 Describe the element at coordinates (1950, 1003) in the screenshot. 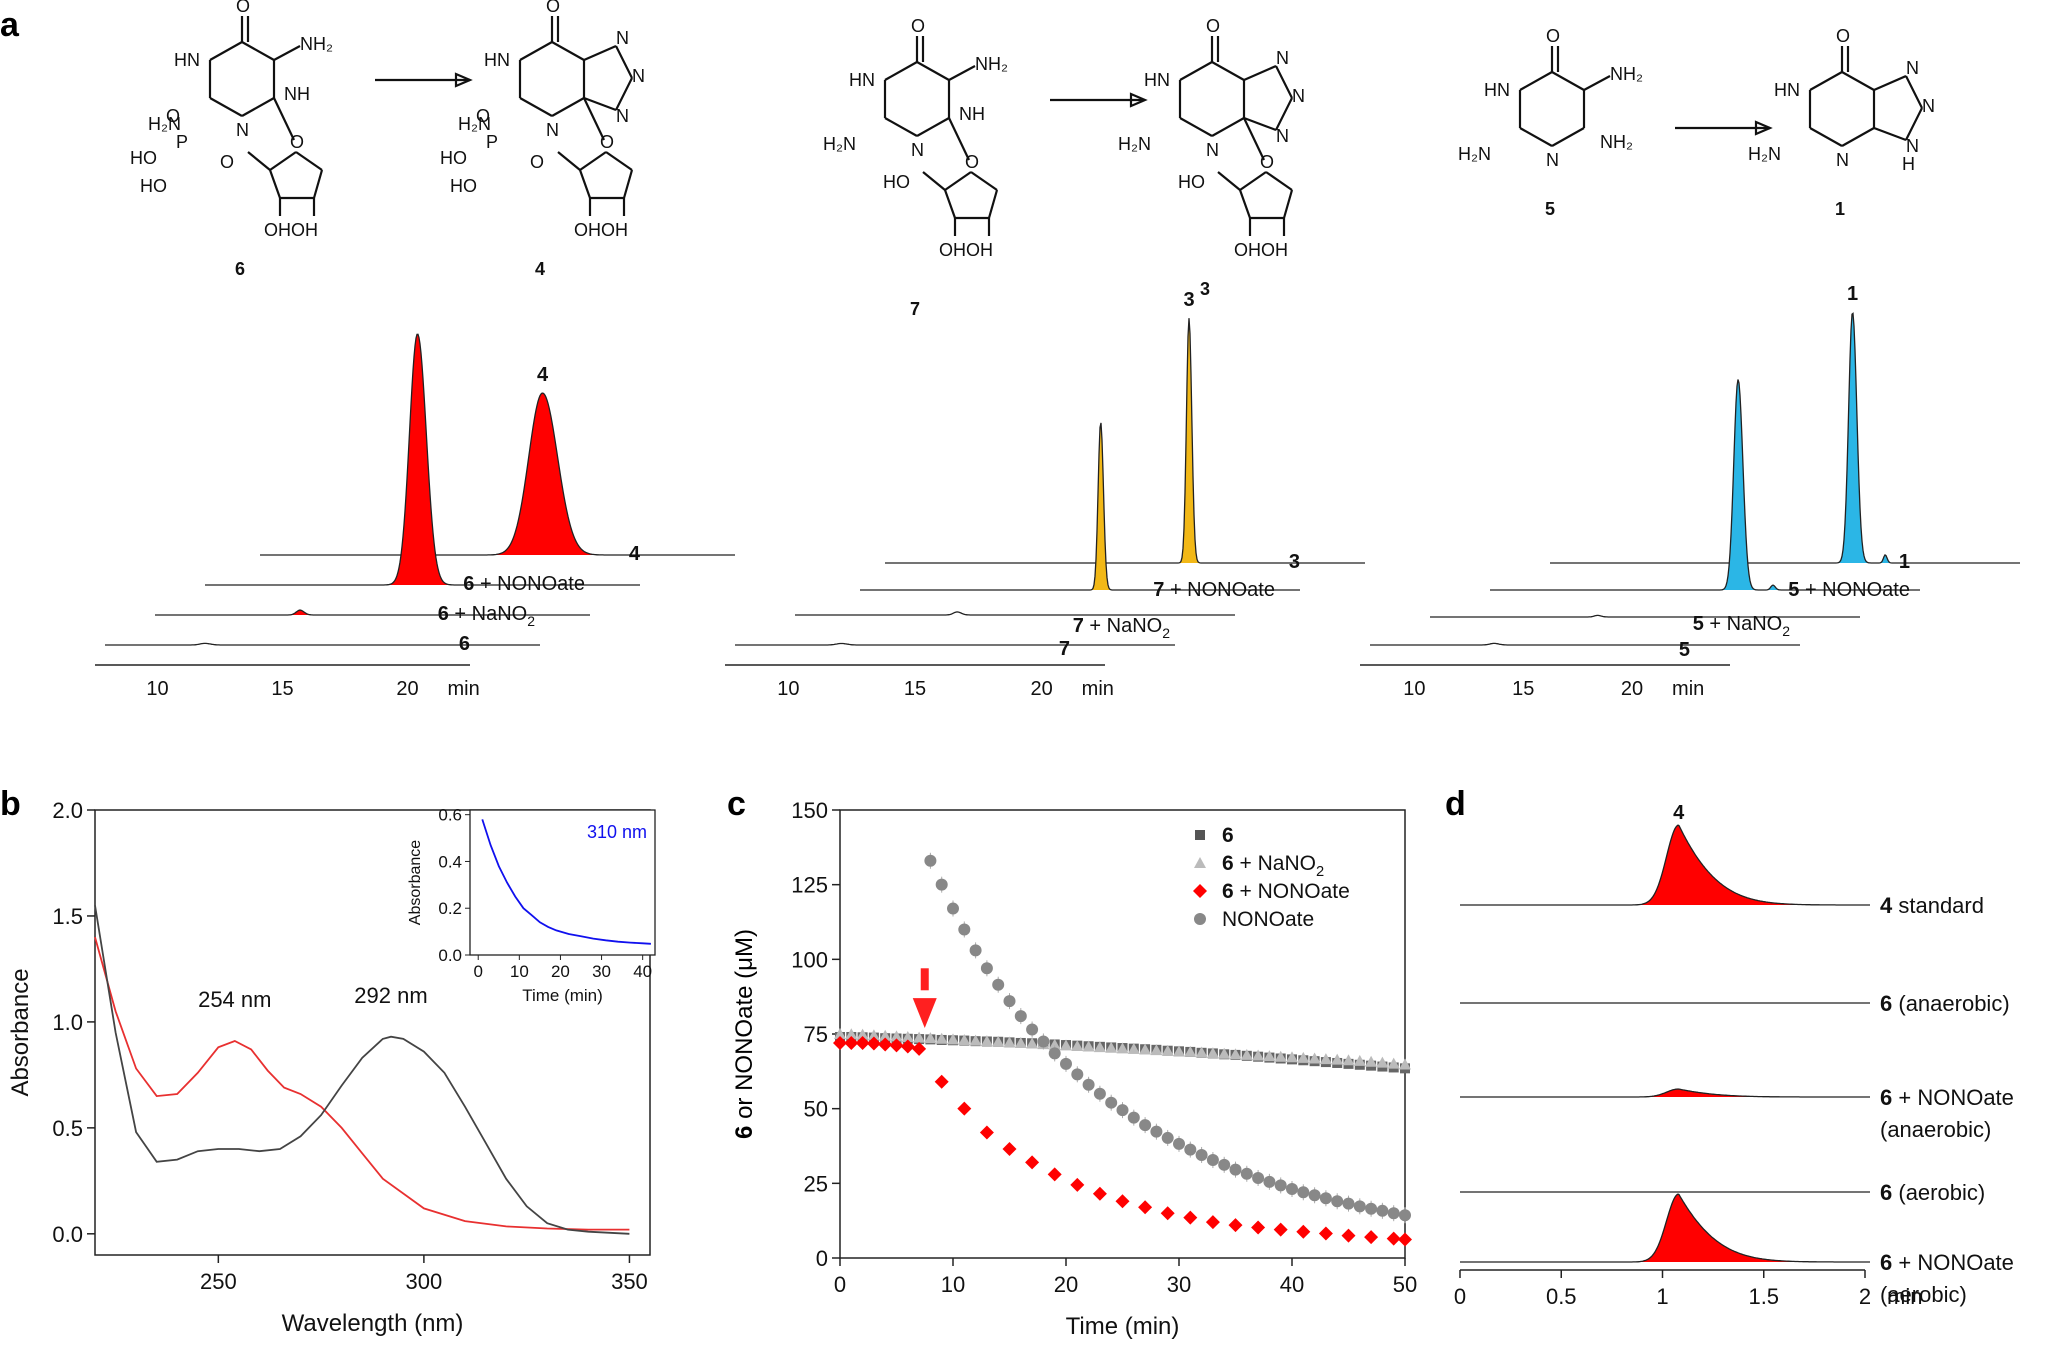

I see `trace-label-text: (anaerobic)` at that location.